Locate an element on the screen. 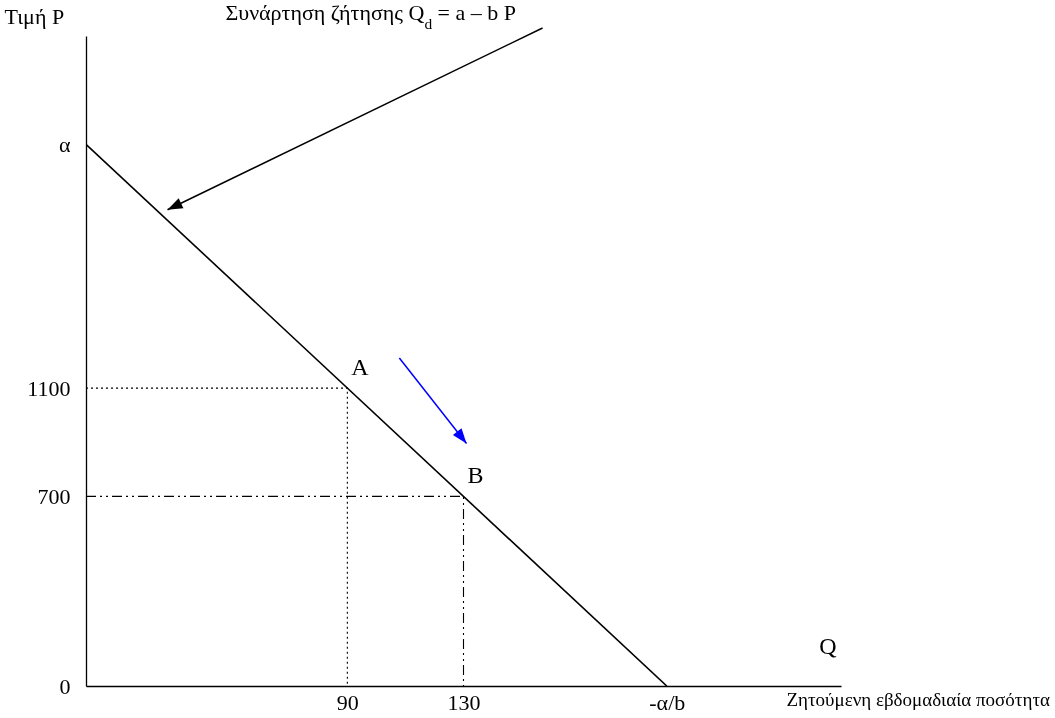  x-axis-title: Q is located at coordinates (828, 645).